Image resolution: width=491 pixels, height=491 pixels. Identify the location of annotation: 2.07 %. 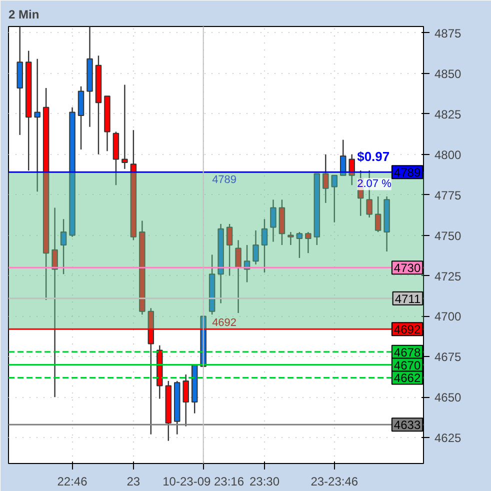
(374, 184).